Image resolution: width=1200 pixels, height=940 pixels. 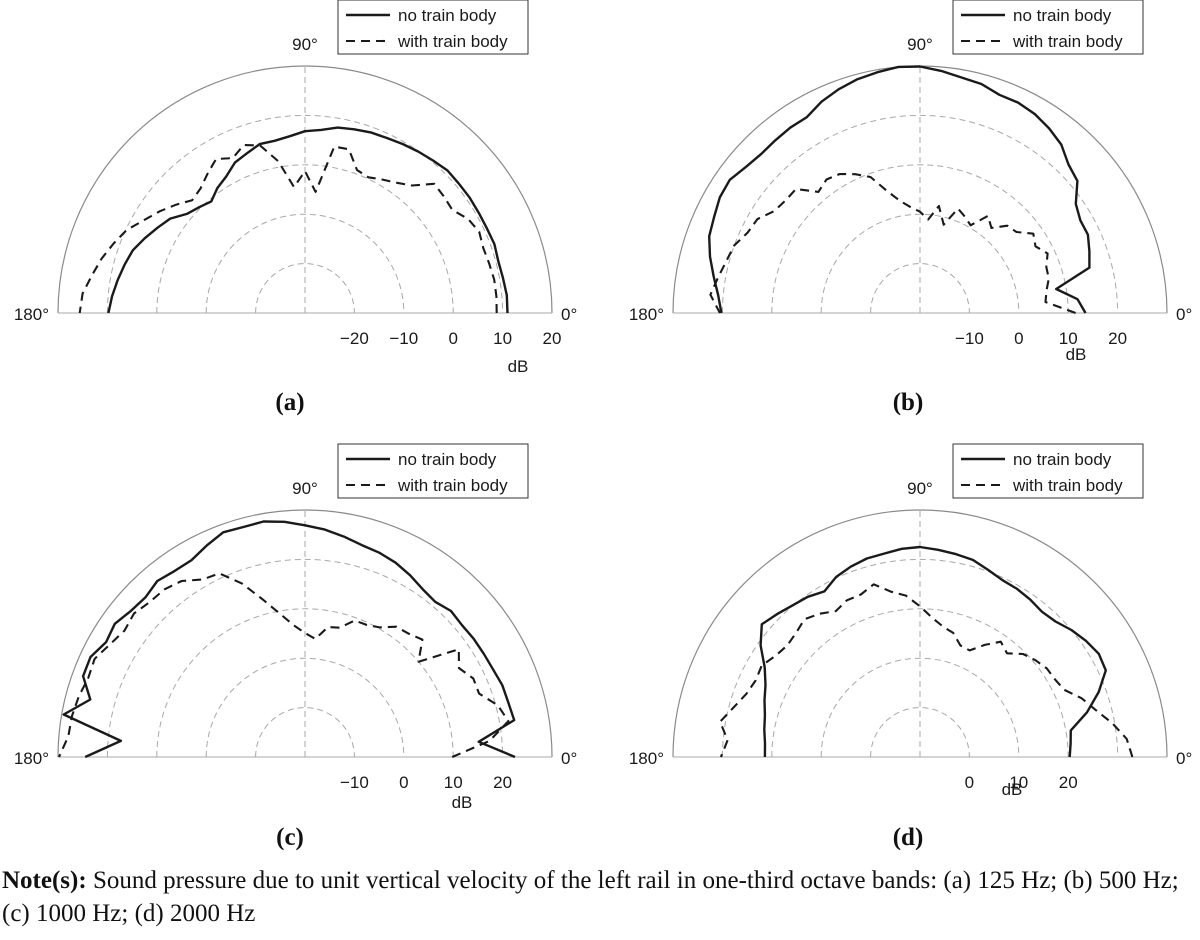 I want to click on panel-label: (d), so click(x=908, y=837).